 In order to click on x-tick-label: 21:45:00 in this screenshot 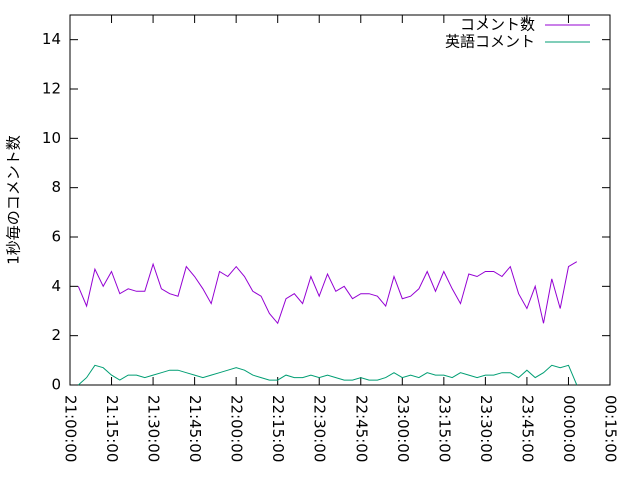, I will do `click(195, 428)`.